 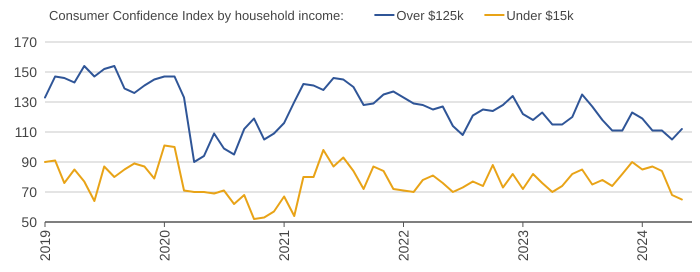 I want to click on x-tick-label: 2021, so click(x=284, y=246).